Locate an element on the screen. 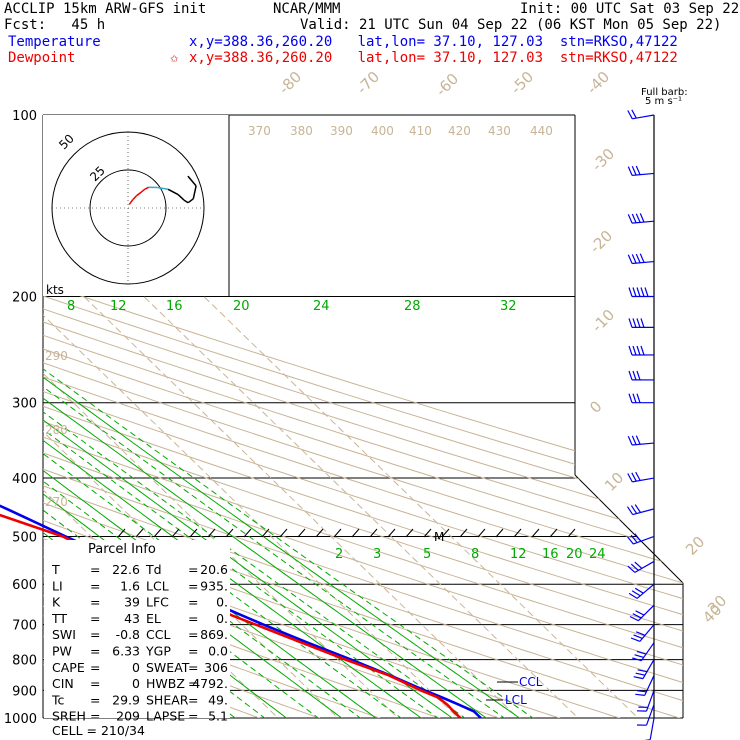 The image size is (740, 740). parcel-param-label: K is located at coordinates (56, 602).